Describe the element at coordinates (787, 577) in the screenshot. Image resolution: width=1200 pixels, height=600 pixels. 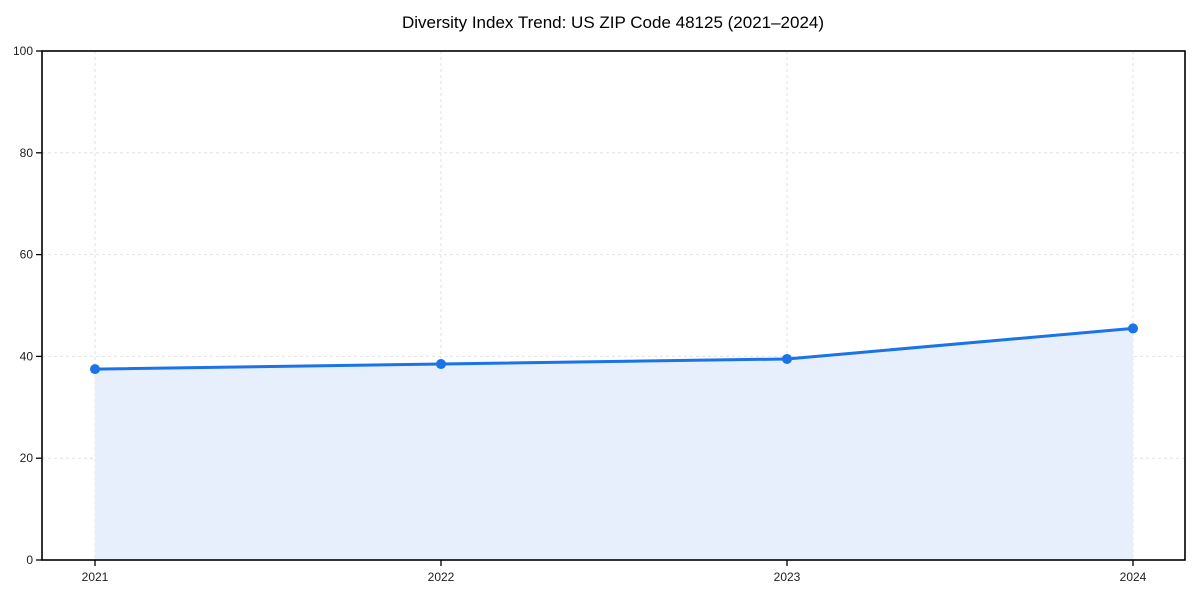
I see `x-tick-label: 2023` at that location.